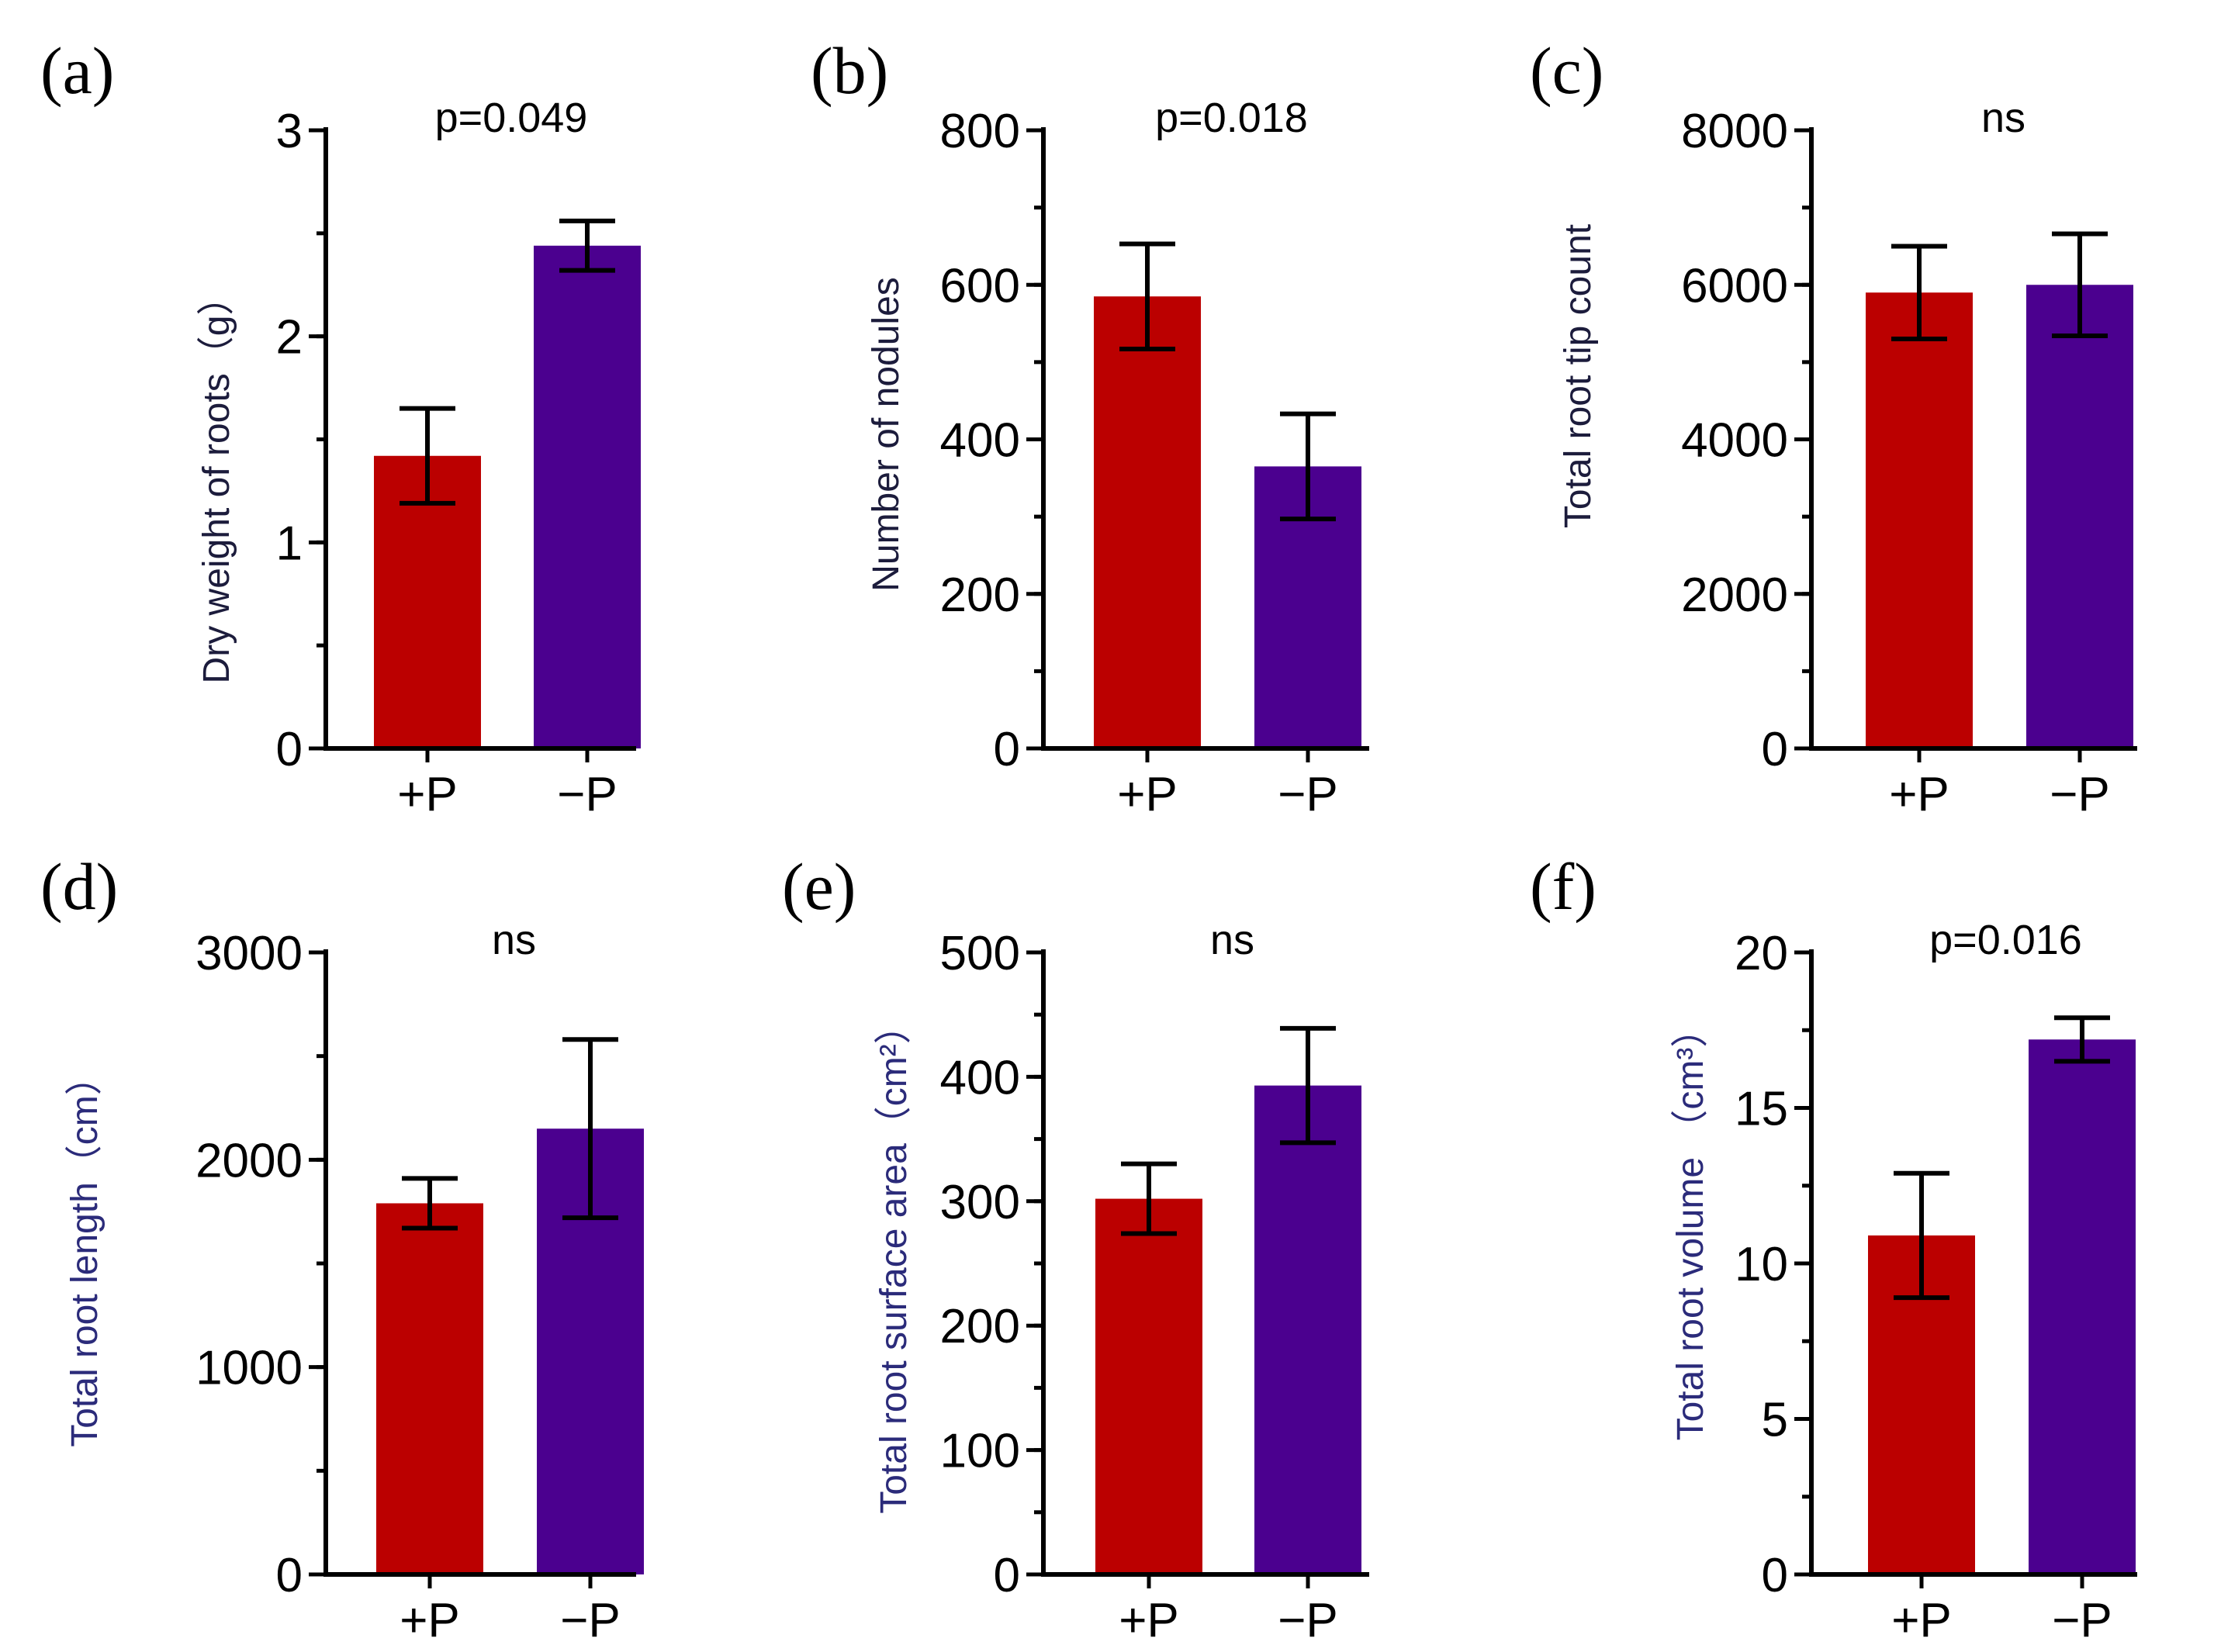 This screenshot has height=1652, width=2214. Describe the element at coordinates (1691, 1226) in the screenshot. I see `y-axis-label: Total root volume （cm³）` at that location.